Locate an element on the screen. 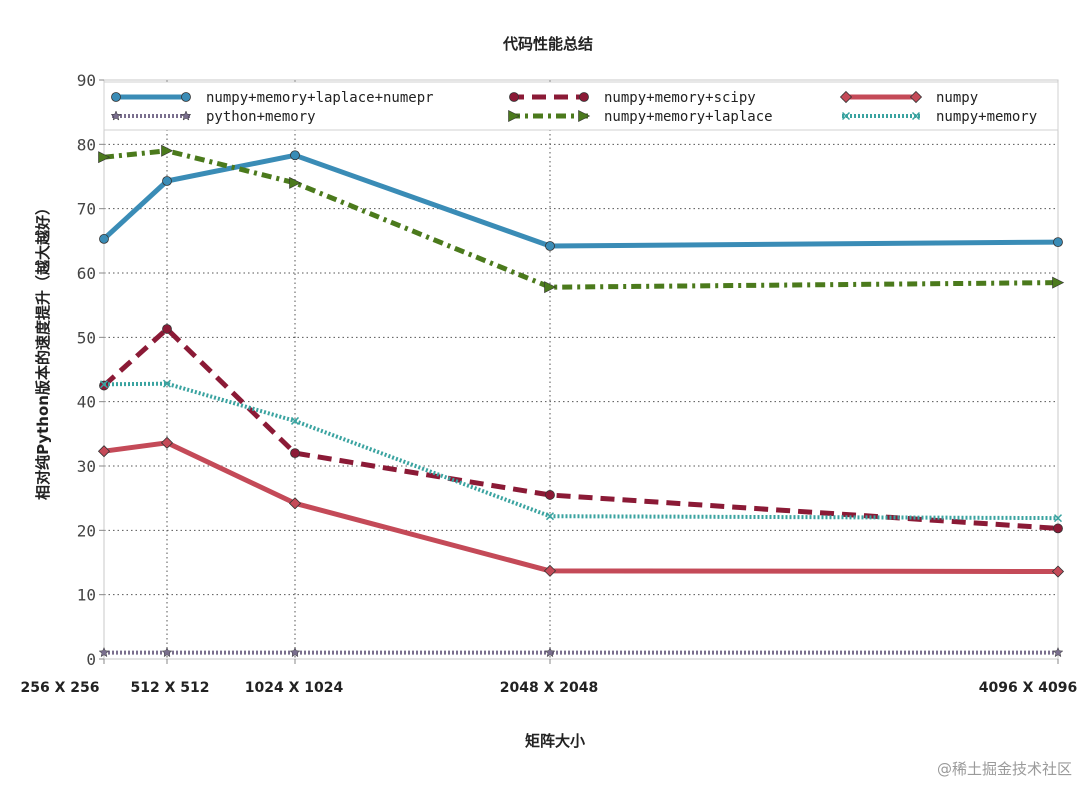 The height and width of the screenshot is (785, 1080). y-tick-label: 0 is located at coordinates (91, 659).